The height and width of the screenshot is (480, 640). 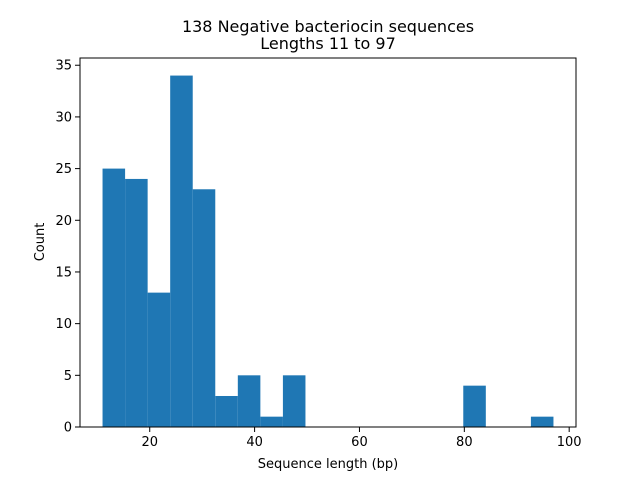 What do you see at coordinates (149, 442) in the screenshot?
I see `x-tick-label: 20` at bounding box center [149, 442].